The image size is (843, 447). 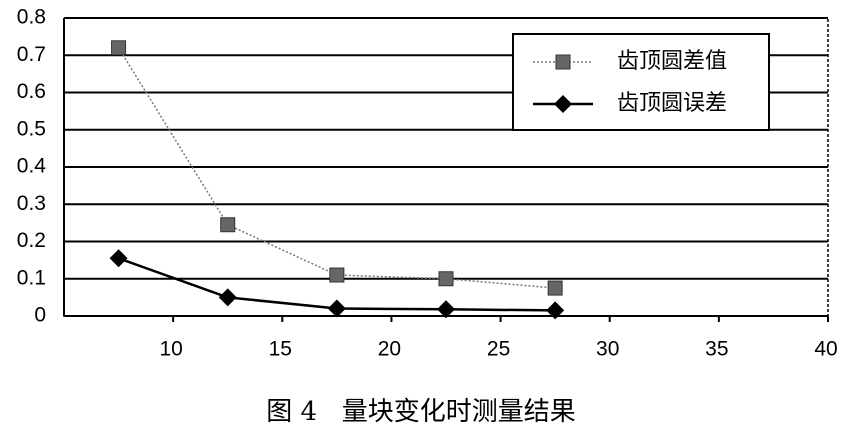 What do you see at coordinates (672, 61) in the screenshot?
I see `legend-label: 齿顶圆差值` at bounding box center [672, 61].